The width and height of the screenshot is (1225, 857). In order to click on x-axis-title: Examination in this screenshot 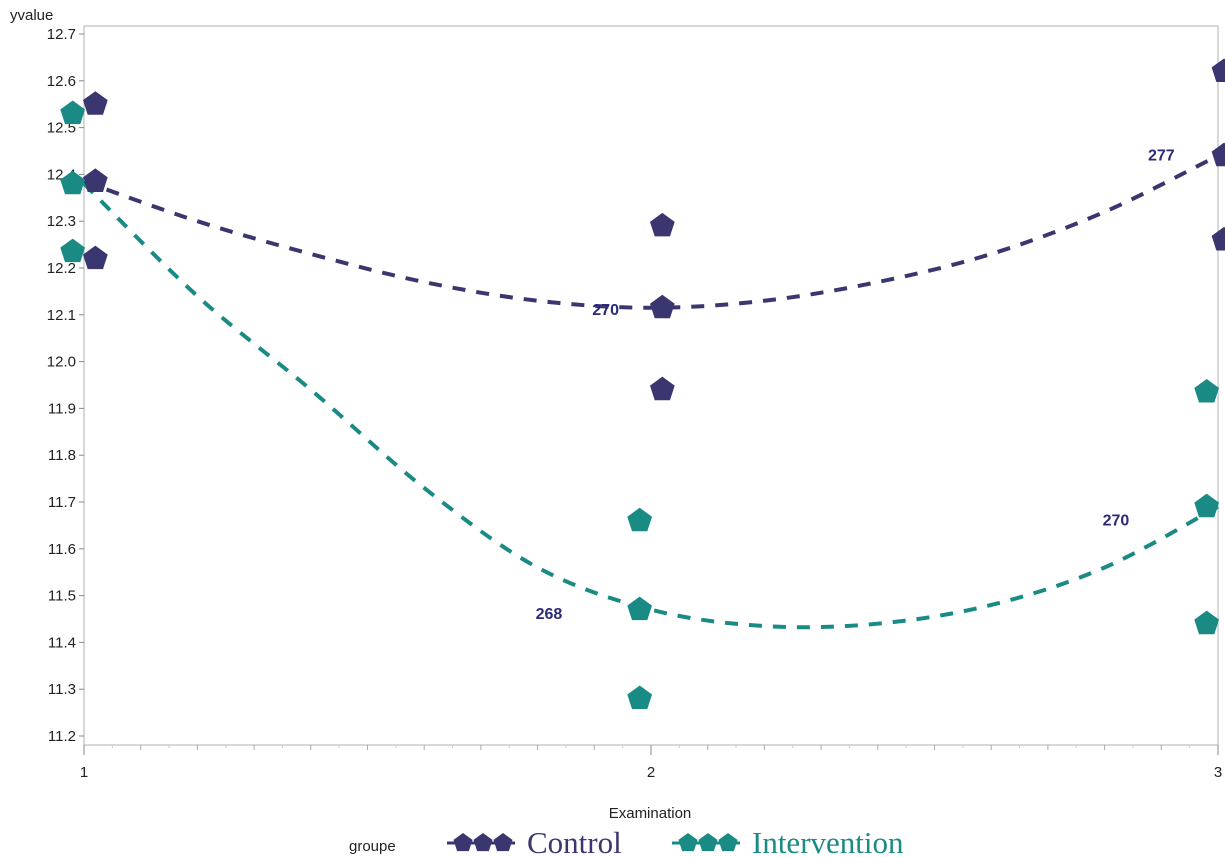, I will do `click(650, 813)`.